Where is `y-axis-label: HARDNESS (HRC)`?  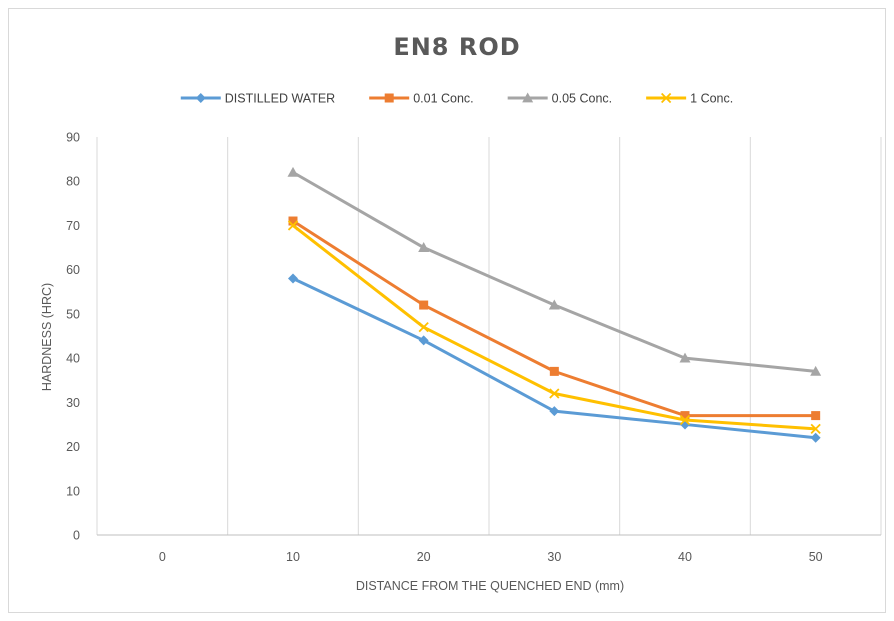 y-axis-label: HARDNESS (HRC) is located at coordinates (47, 337).